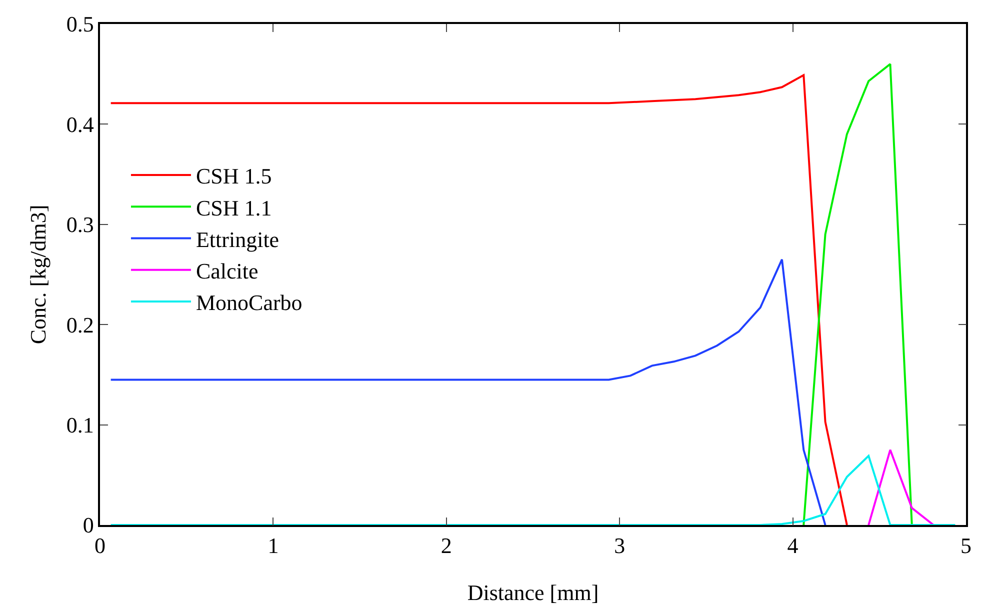 The image size is (984, 605). Describe the element at coordinates (273, 545) in the screenshot. I see `x-tick-label: 1` at that location.